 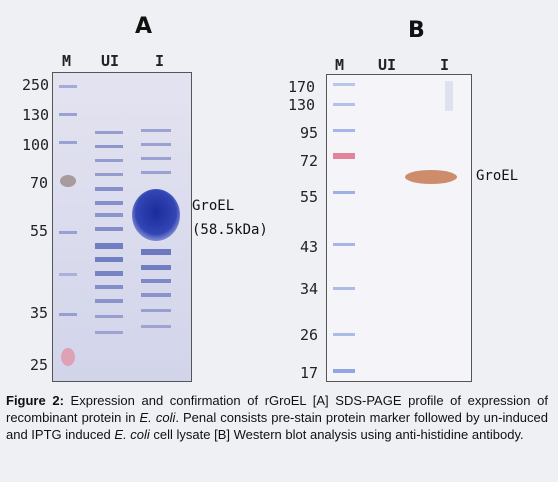 What do you see at coordinates (445, 65) in the screenshot?
I see `panel-b-lane-i: I` at bounding box center [445, 65].